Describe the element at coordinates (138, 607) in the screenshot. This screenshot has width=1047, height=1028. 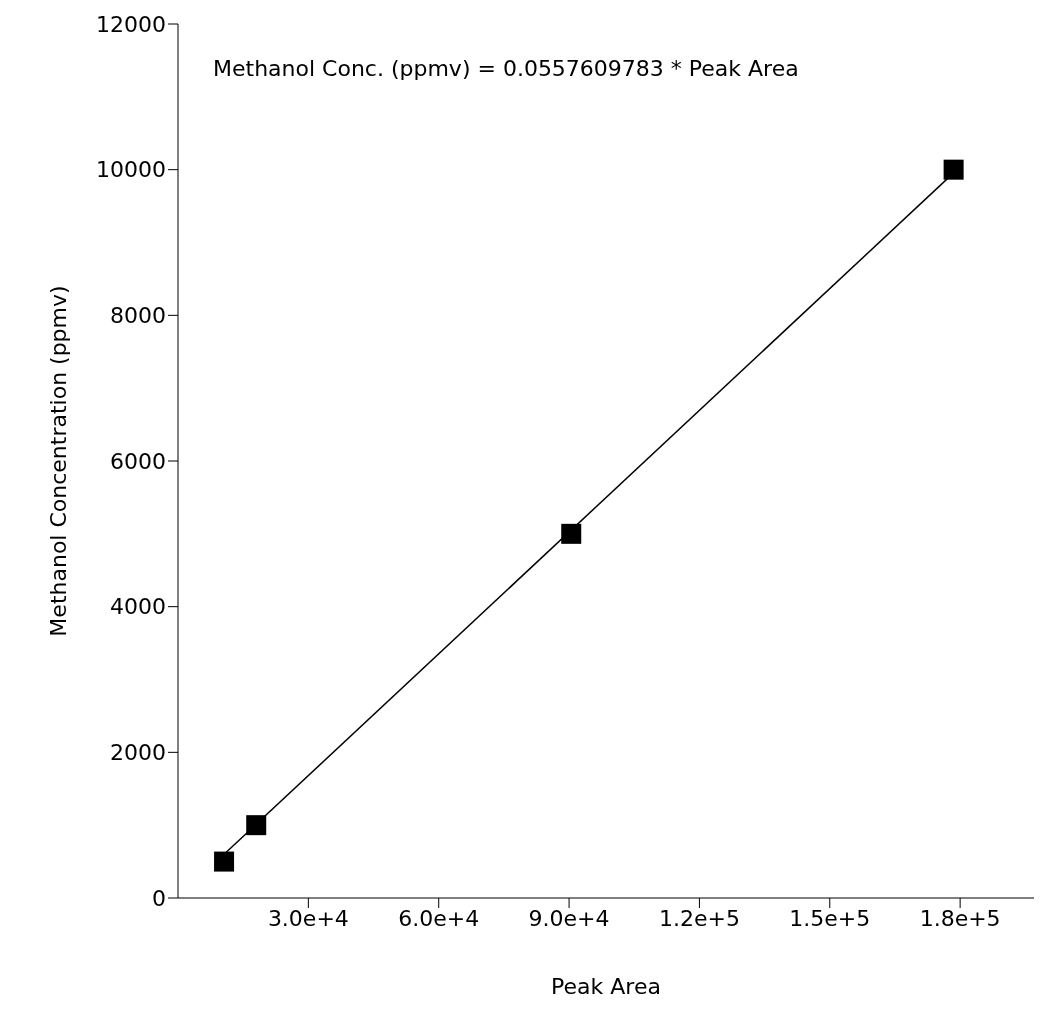
I see `y-tick-label: 4000` at that location.